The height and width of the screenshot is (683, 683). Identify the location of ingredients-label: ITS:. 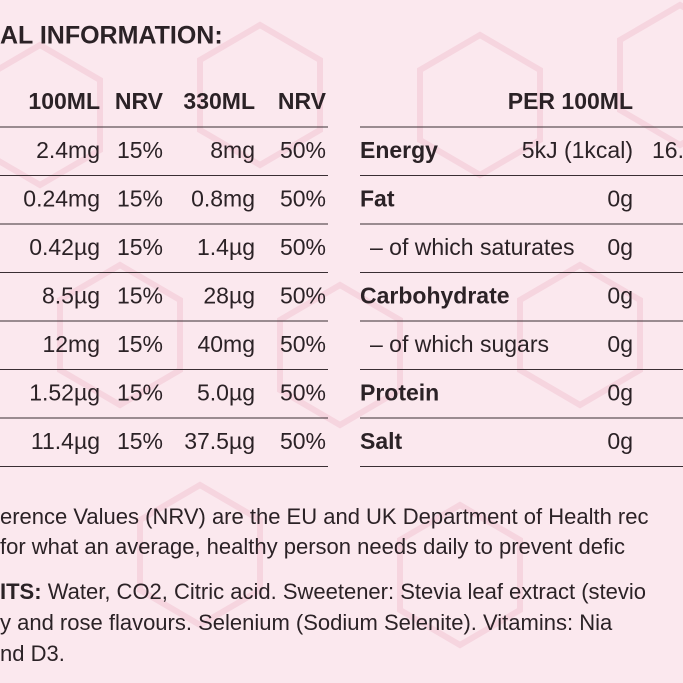
(21, 591).